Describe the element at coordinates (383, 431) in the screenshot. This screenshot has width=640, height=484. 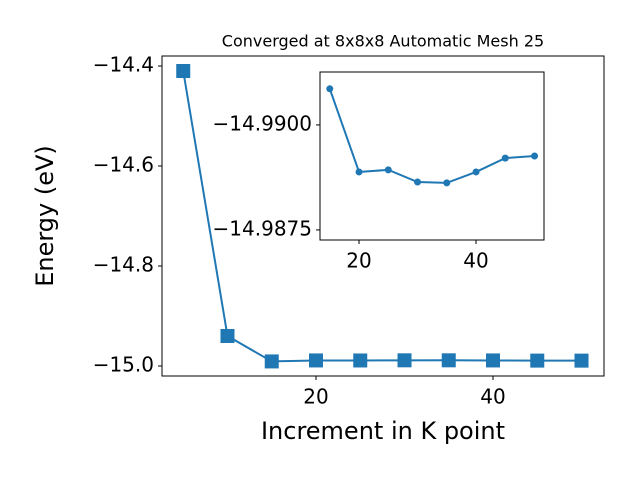
I see `x-axis-label: Increment in K point` at that location.